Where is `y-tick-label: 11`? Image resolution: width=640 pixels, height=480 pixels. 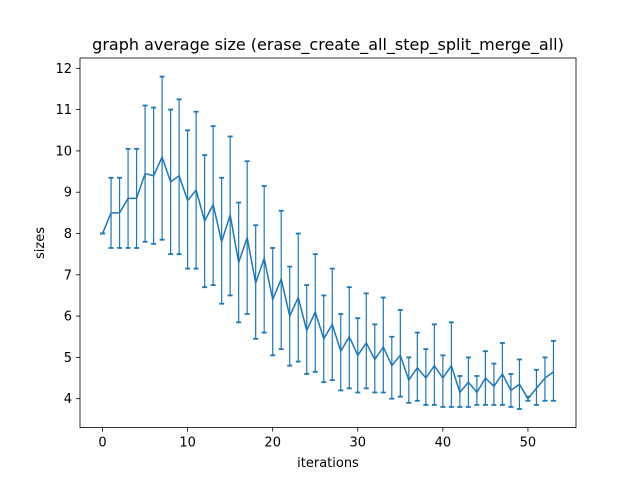
y-tick-label: 11 is located at coordinates (63, 110).